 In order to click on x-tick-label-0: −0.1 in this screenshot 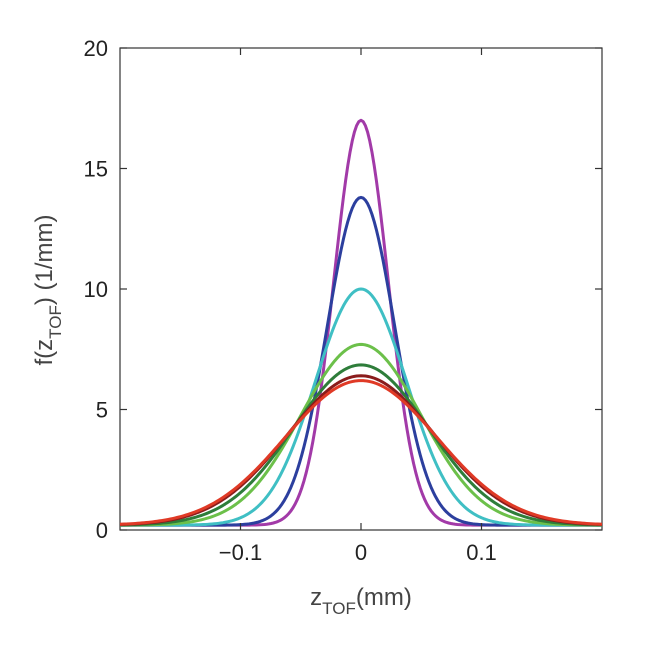, I will do `click(240, 552)`.